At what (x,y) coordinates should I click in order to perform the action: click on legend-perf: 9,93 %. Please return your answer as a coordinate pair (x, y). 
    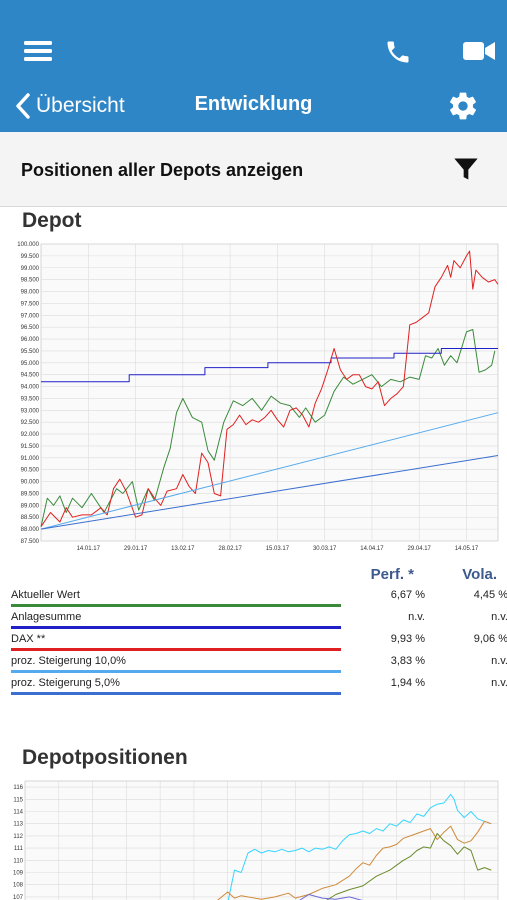
    Looking at the image, I should click on (407, 639).